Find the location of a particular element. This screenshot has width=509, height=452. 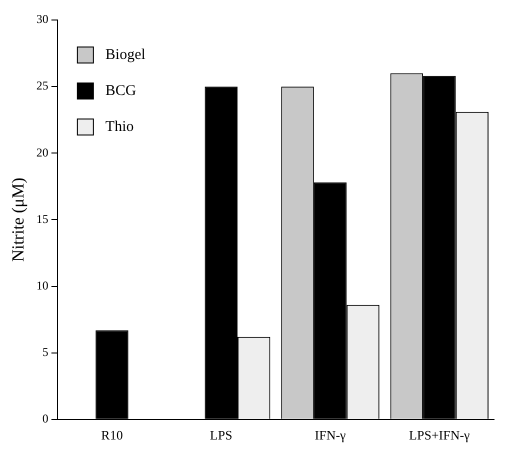

y-tick-label: 20 is located at coordinates (42, 152).